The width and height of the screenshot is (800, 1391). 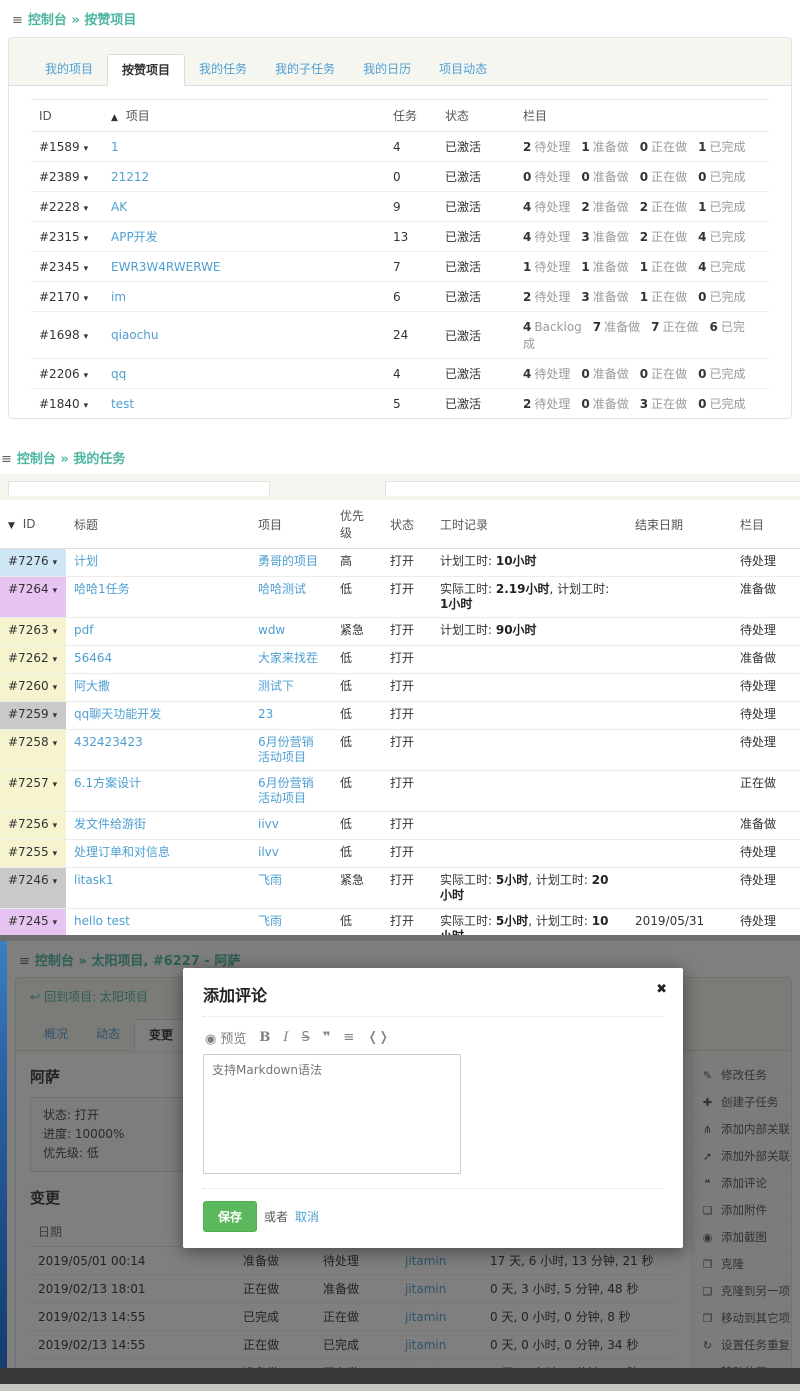 What do you see at coordinates (130, 176) in the screenshot?
I see `project-link: 21212` at bounding box center [130, 176].